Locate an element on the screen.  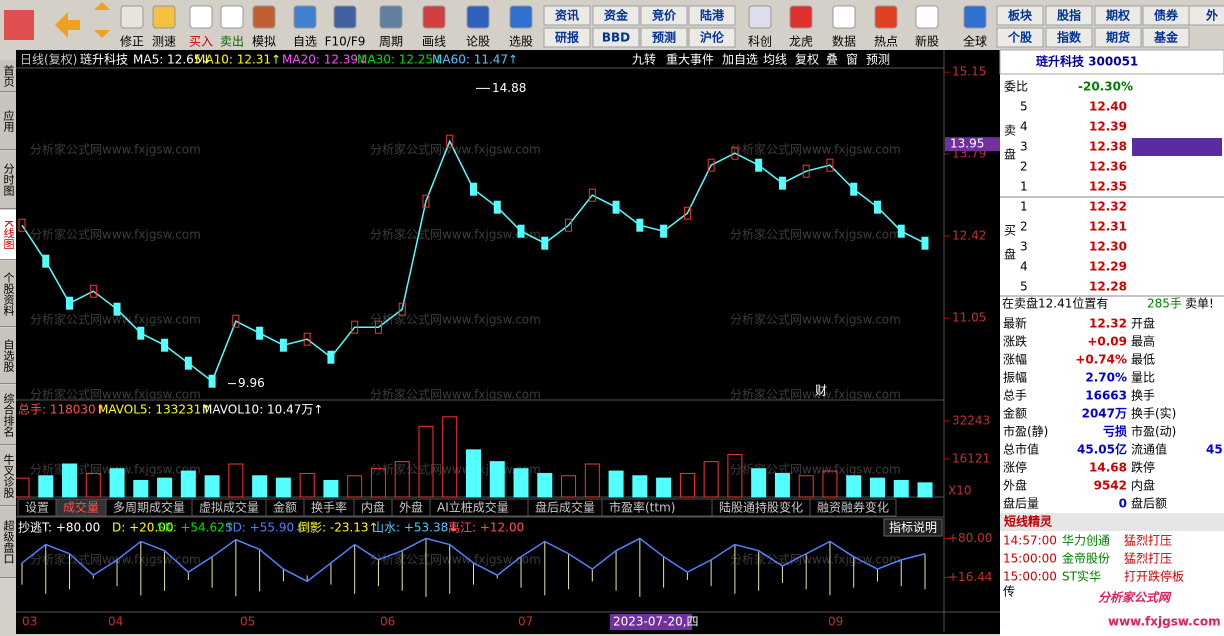
panel-tab: 融资融券变化 is located at coordinates (853, 507).